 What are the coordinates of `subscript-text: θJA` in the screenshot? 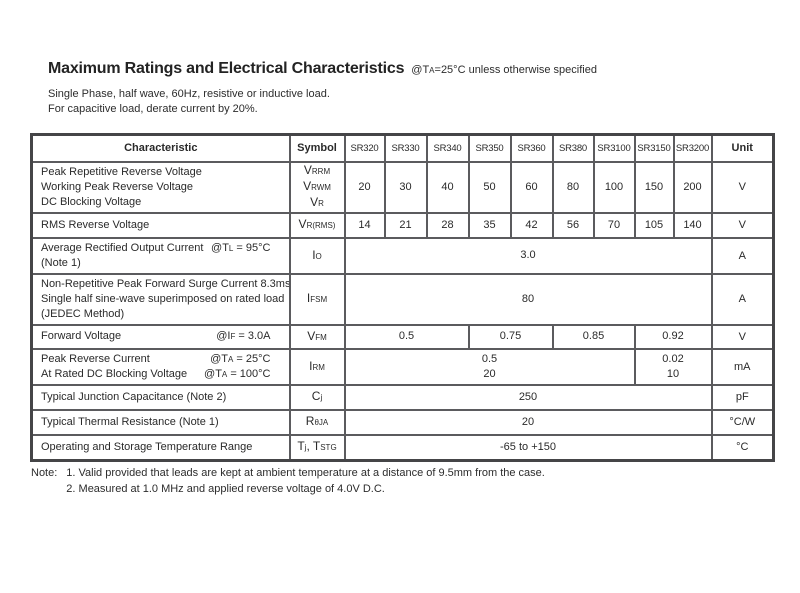 It's located at (321, 422).